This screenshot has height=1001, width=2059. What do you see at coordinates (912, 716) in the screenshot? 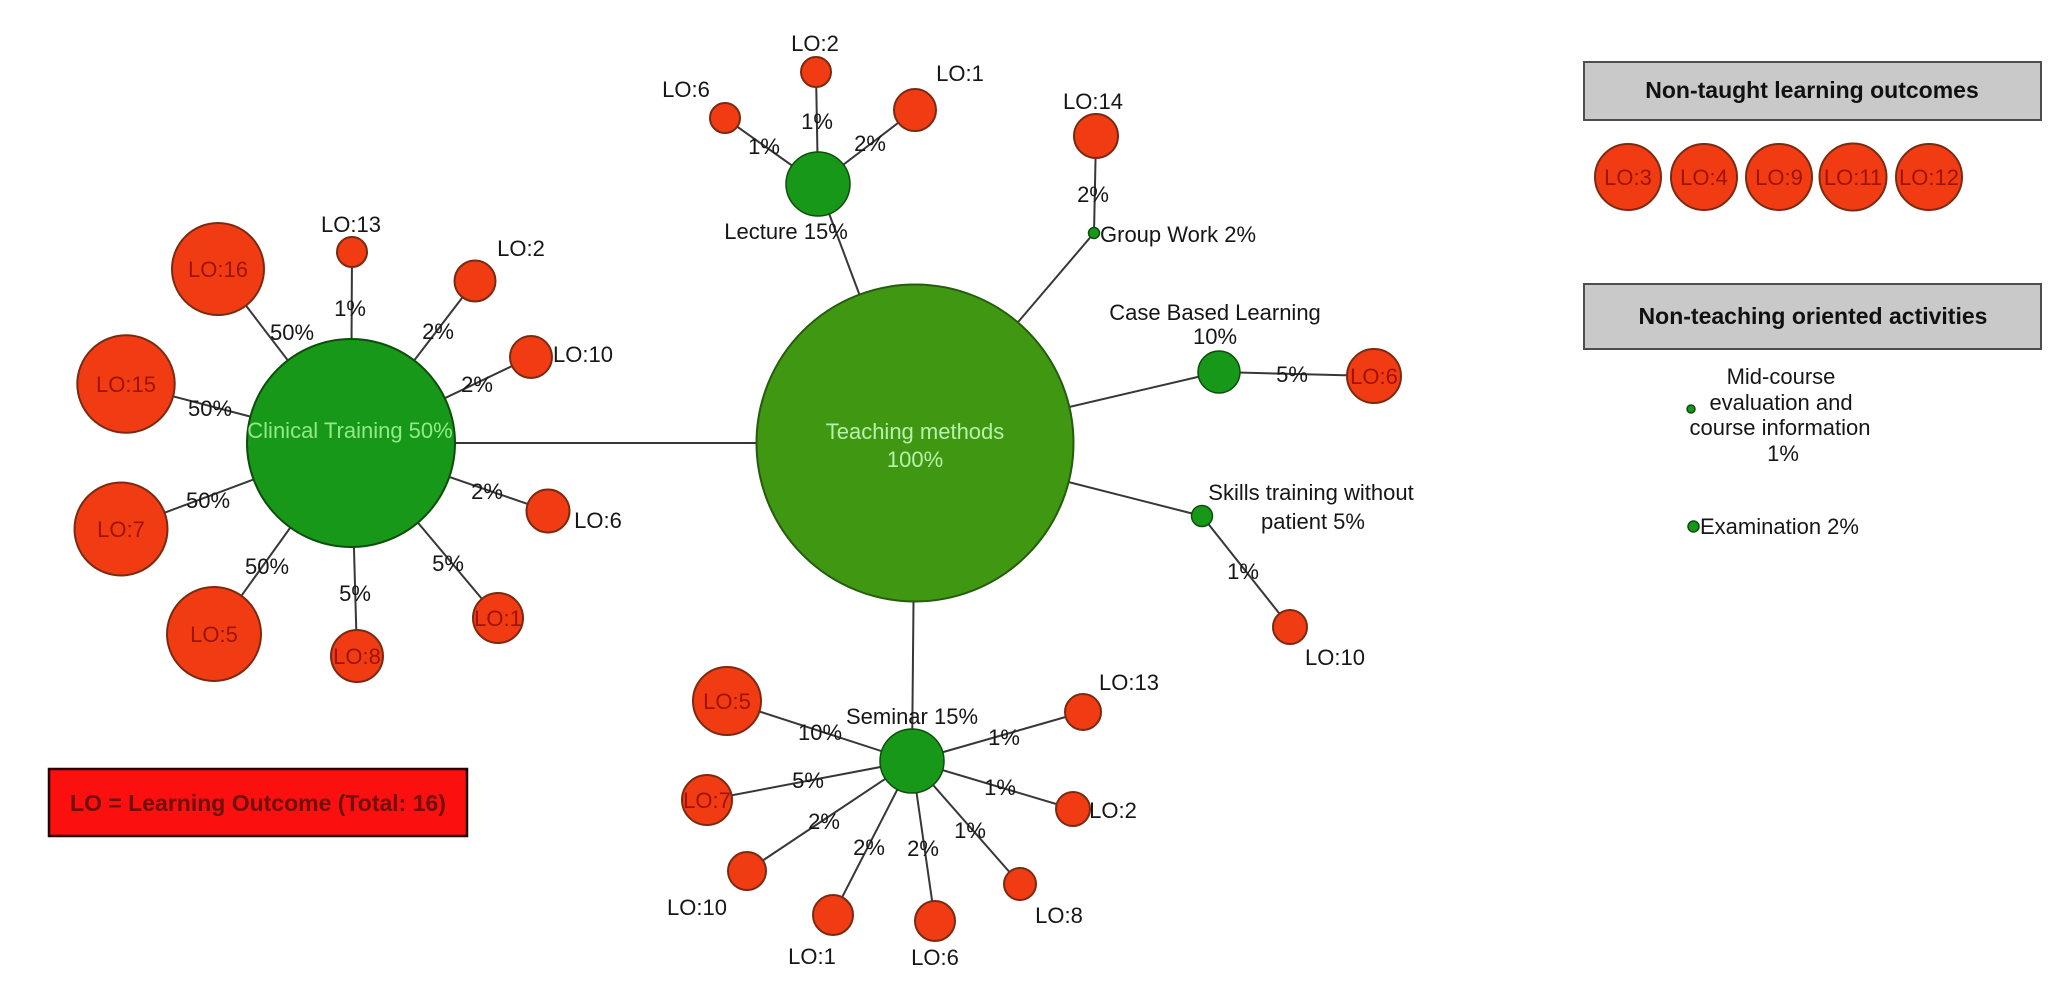
I see `svg-text: Seminar 15%` at bounding box center [912, 716].